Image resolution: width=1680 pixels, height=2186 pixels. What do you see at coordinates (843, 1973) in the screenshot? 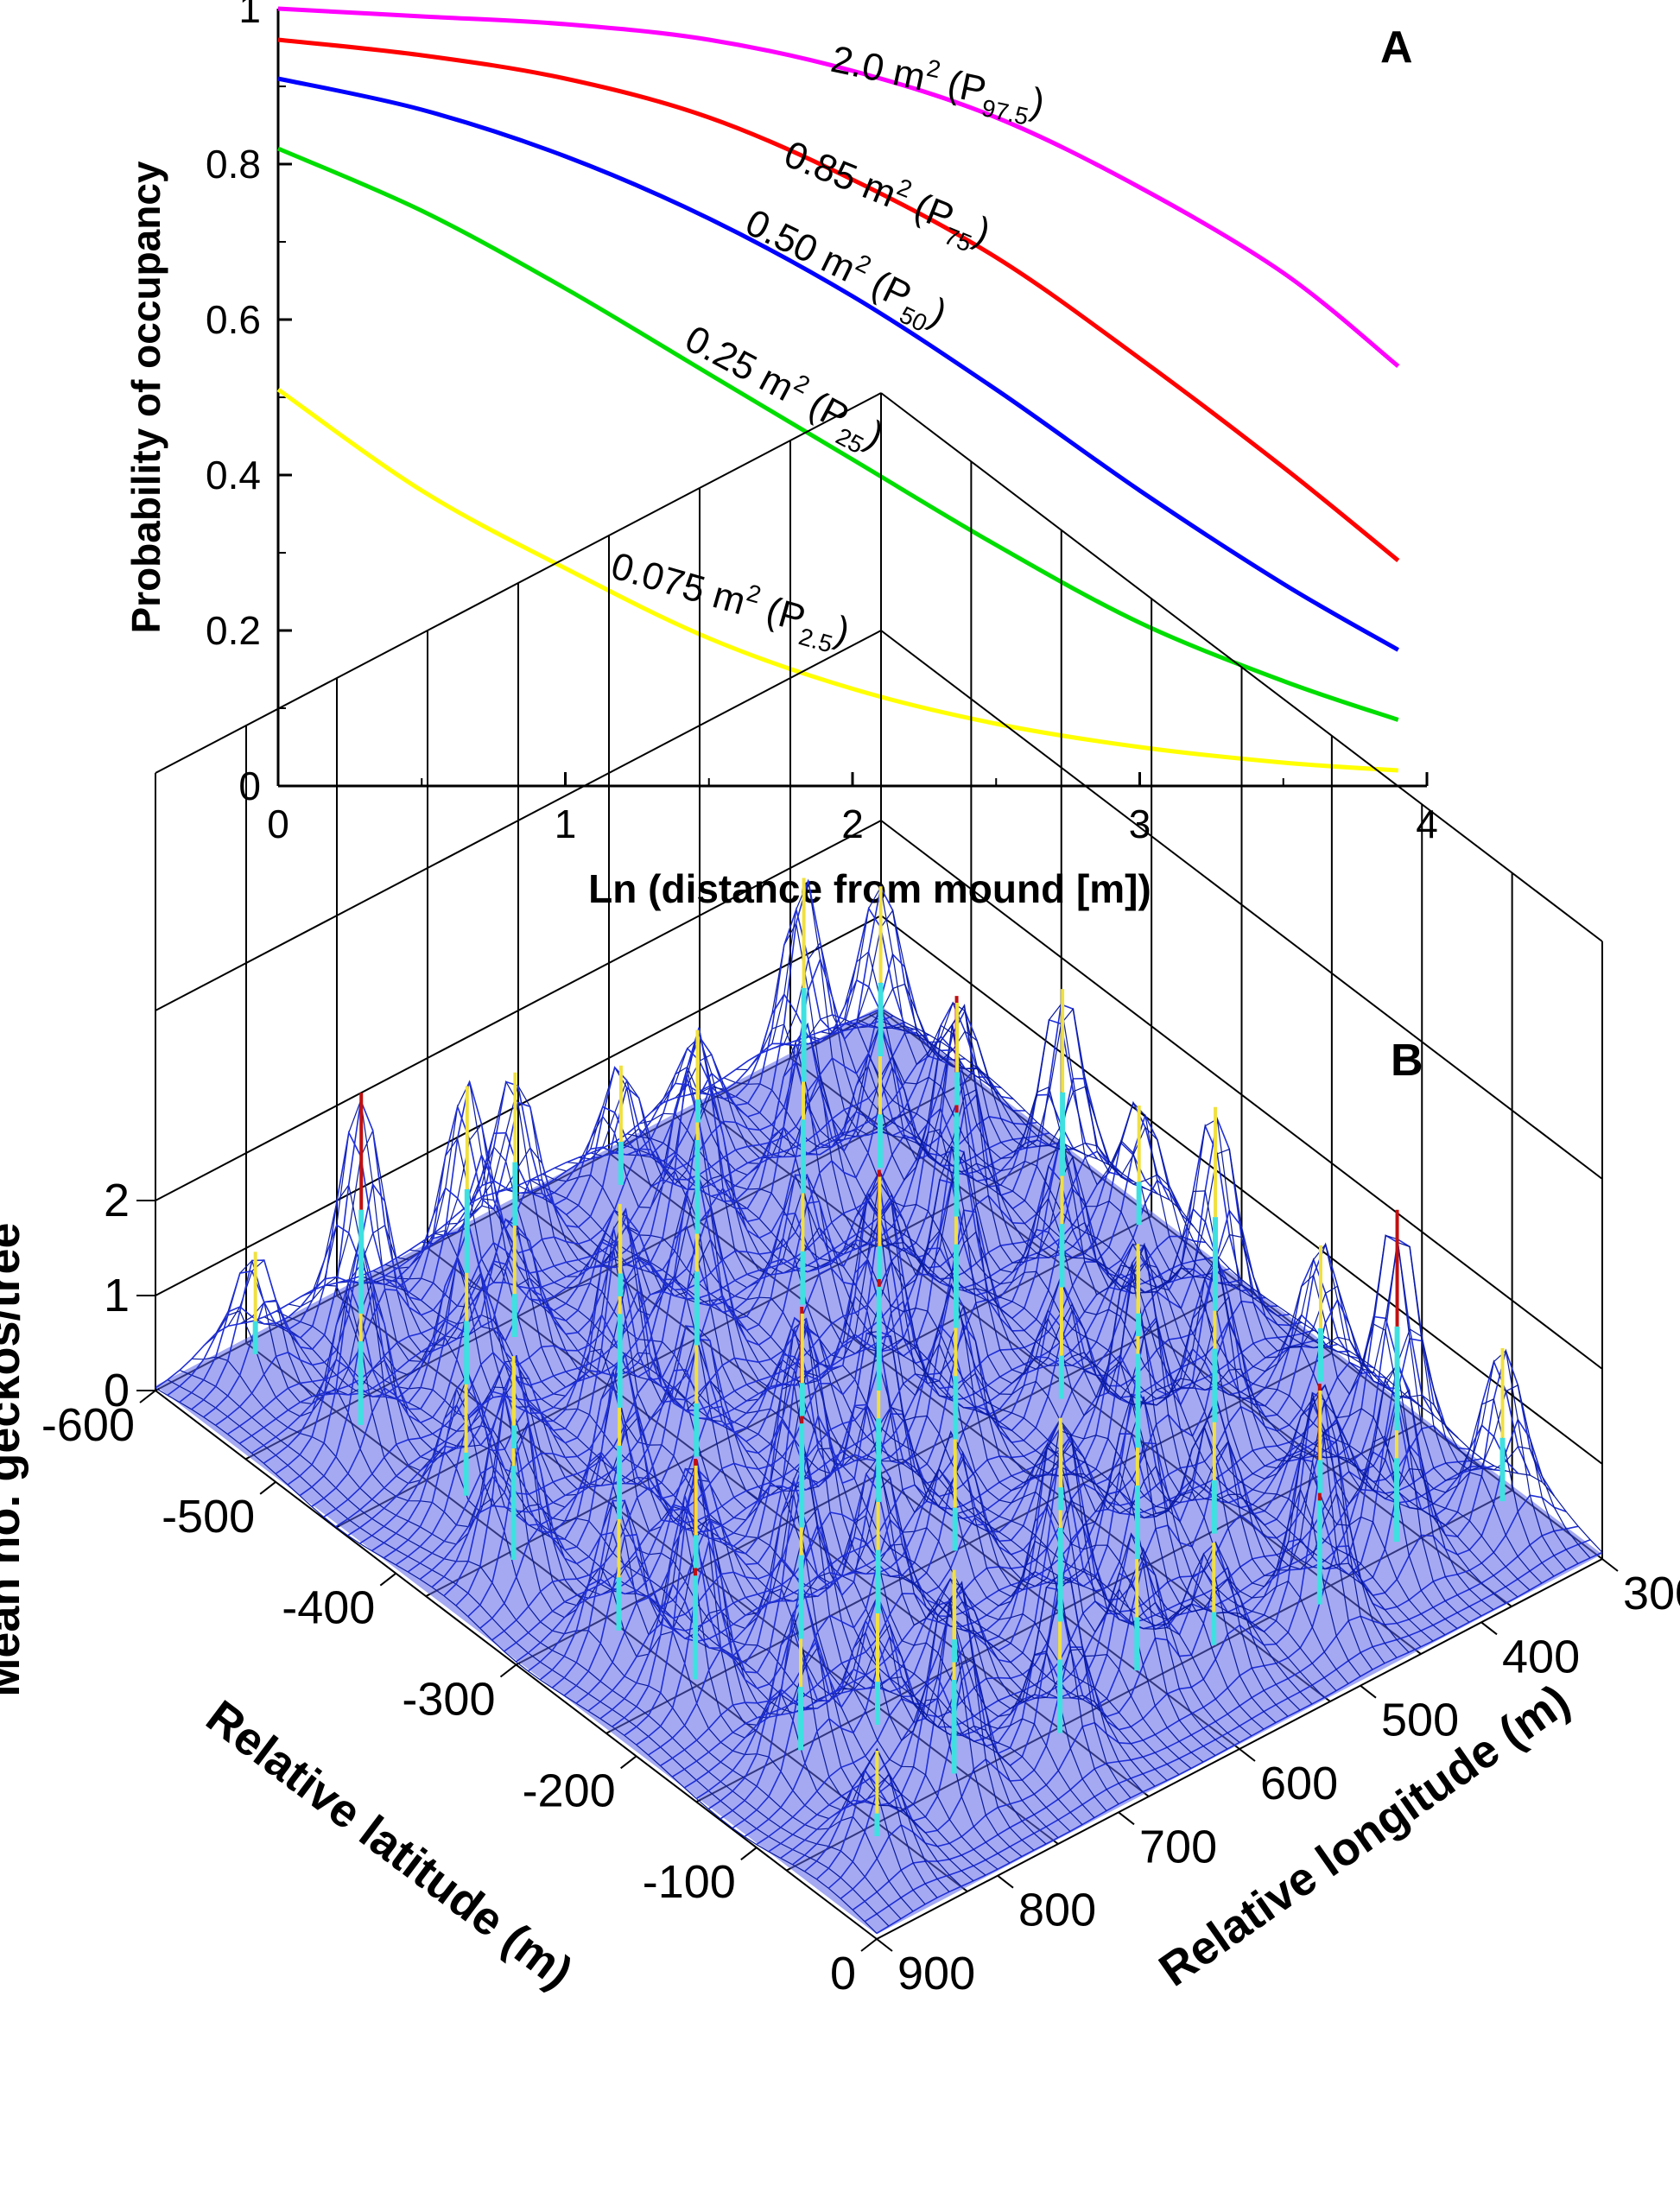
I see `lat-tick-label: 0` at bounding box center [843, 1973].